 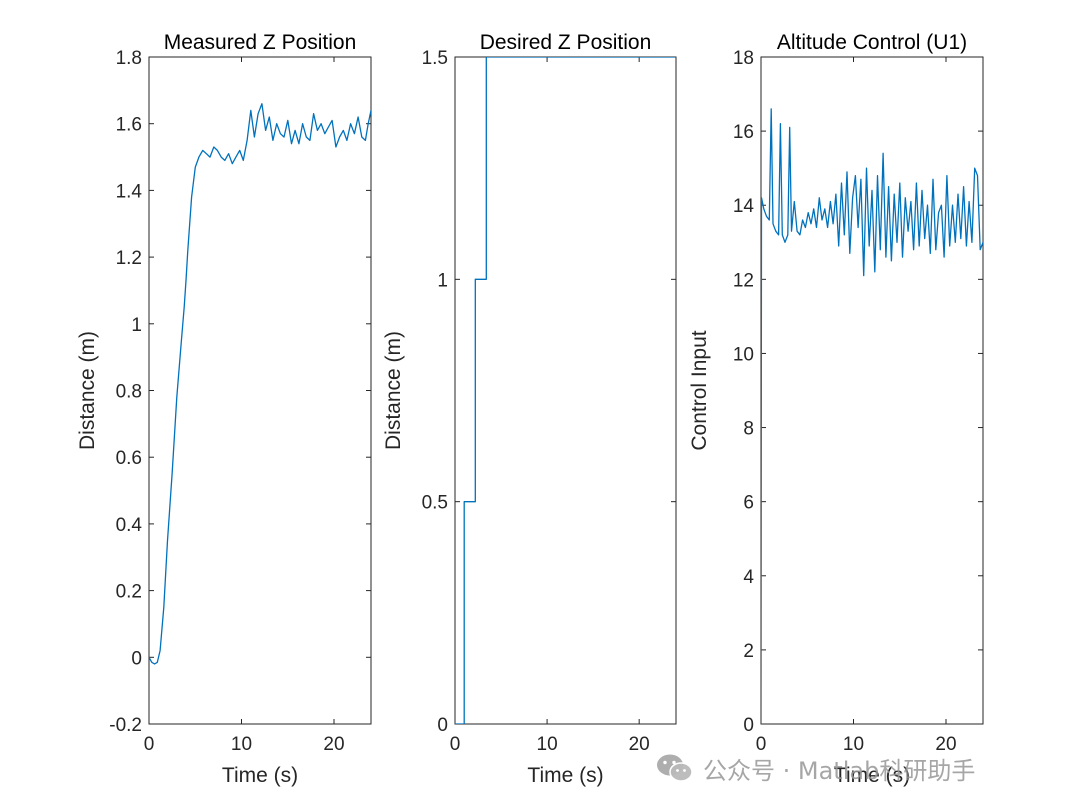 I want to click on y-tick-label: 10, so click(x=743, y=354).